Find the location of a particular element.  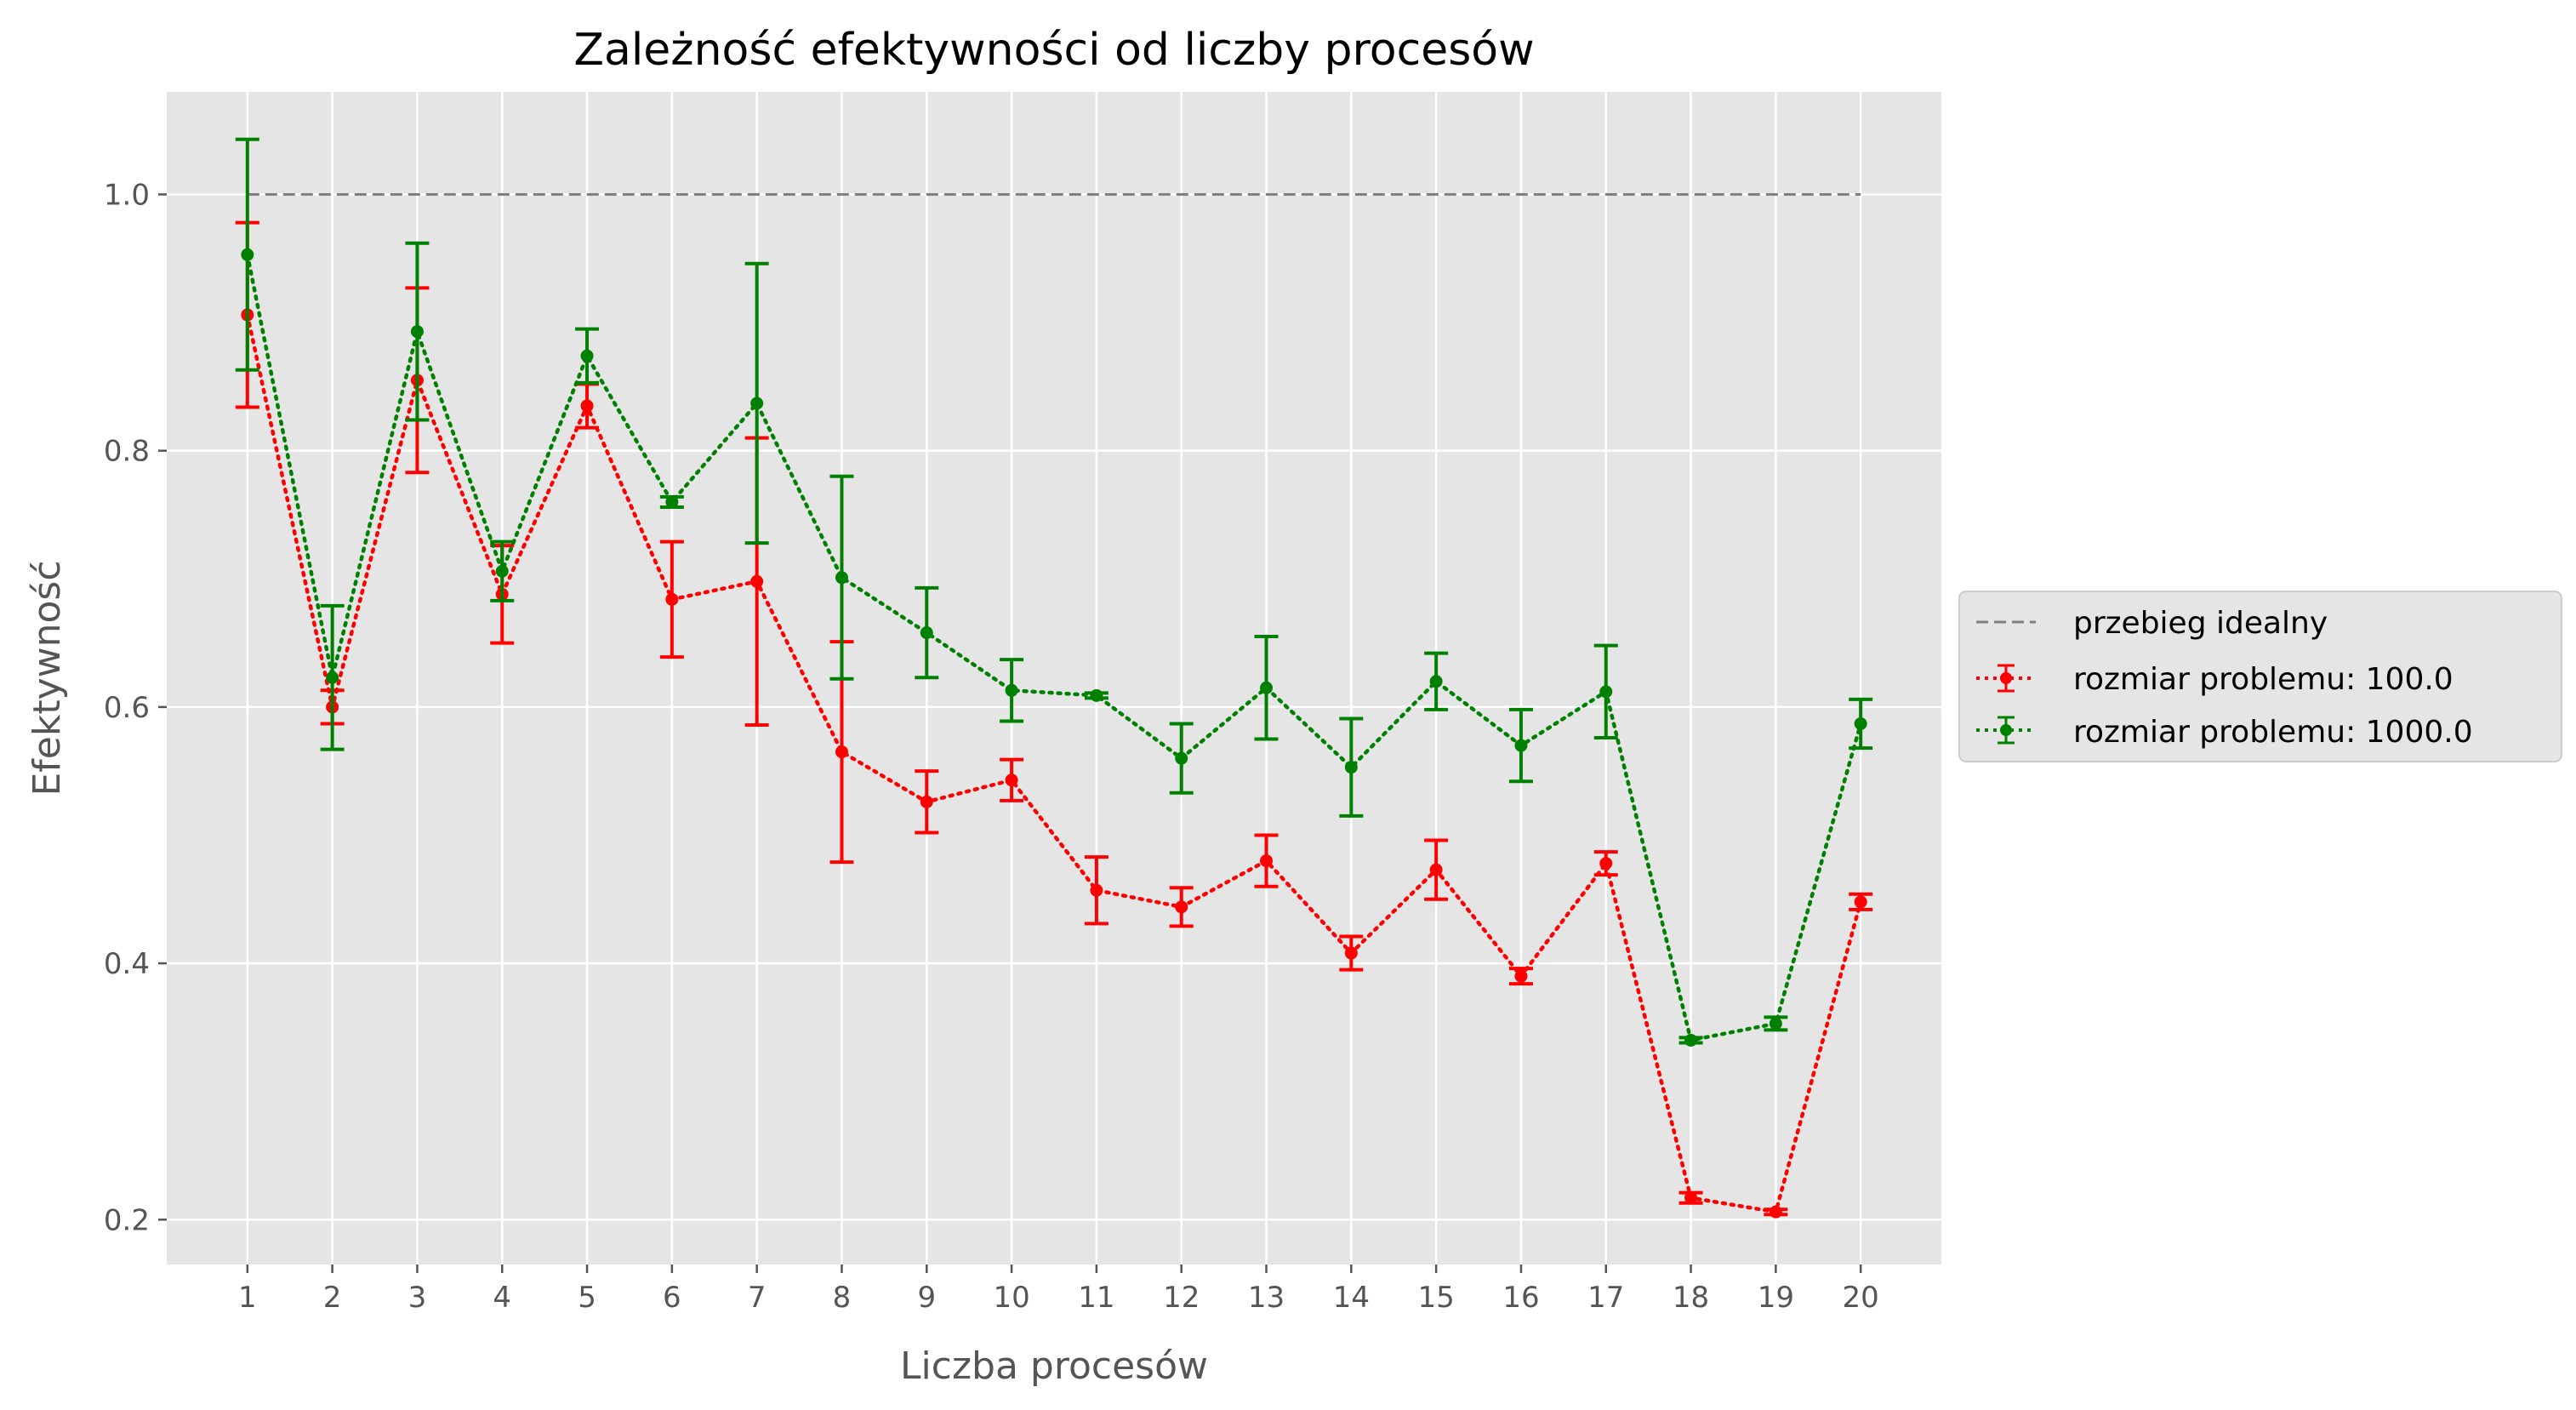

x-tick-label: 3 is located at coordinates (418, 1298).